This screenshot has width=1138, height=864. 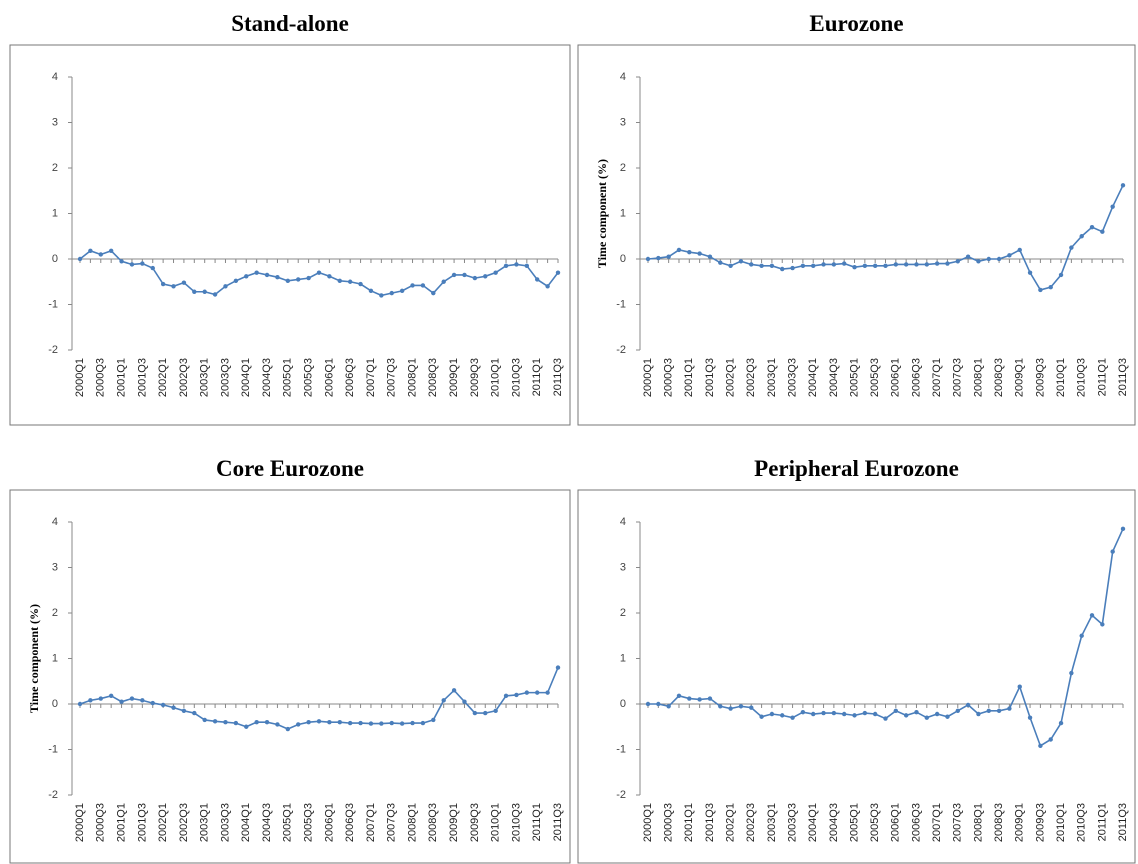 What do you see at coordinates (246, 822) in the screenshot?
I see `x-tick-label: 2004Q1` at bounding box center [246, 822].